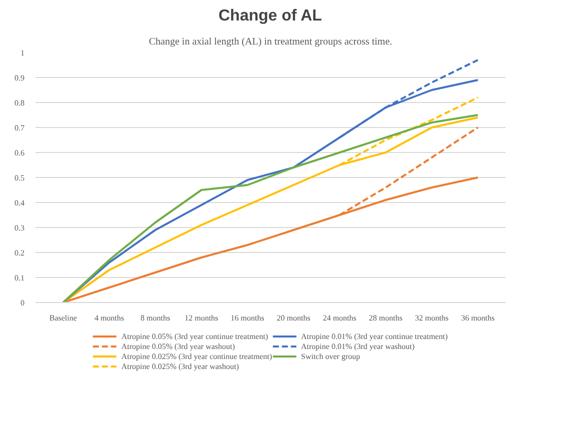  What do you see at coordinates (109, 318) in the screenshot?
I see `x-tick-label: 4 months` at bounding box center [109, 318].